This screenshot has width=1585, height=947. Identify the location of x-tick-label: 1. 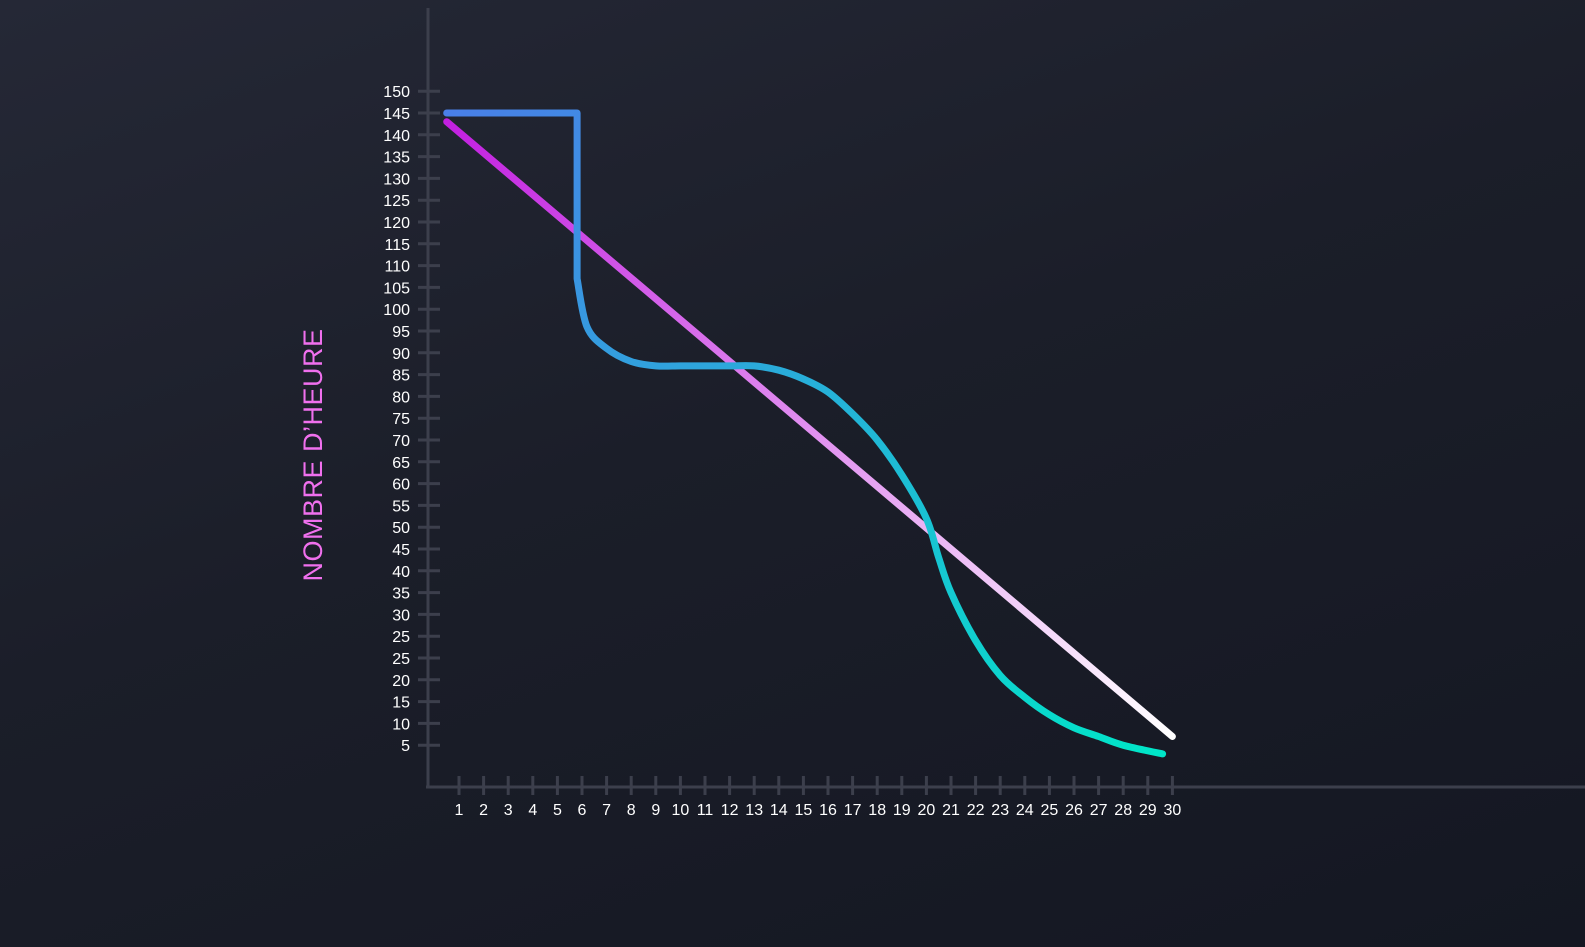
(459, 810).